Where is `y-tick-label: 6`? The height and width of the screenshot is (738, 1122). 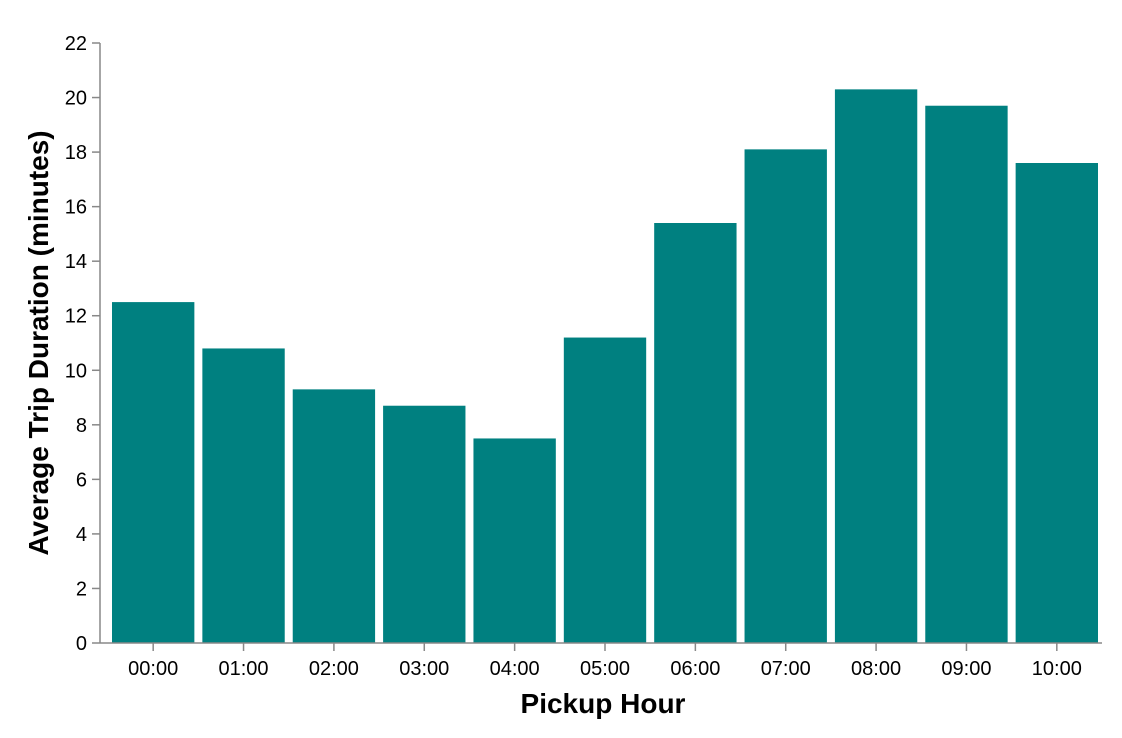 y-tick-label: 6 is located at coordinates (81, 480).